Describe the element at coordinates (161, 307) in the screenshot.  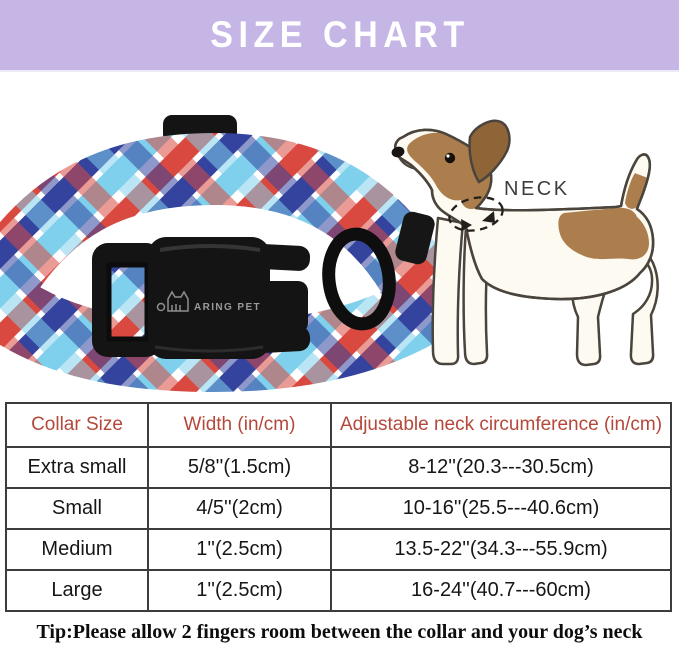
I see `logo-ring-icon` at that location.